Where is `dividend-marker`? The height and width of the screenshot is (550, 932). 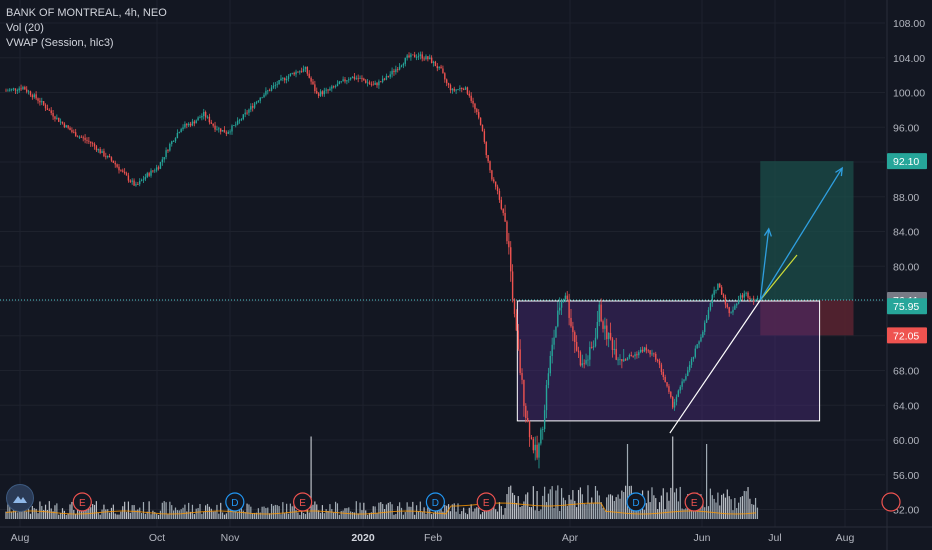 dividend-marker is located at coordinates (435, 502).